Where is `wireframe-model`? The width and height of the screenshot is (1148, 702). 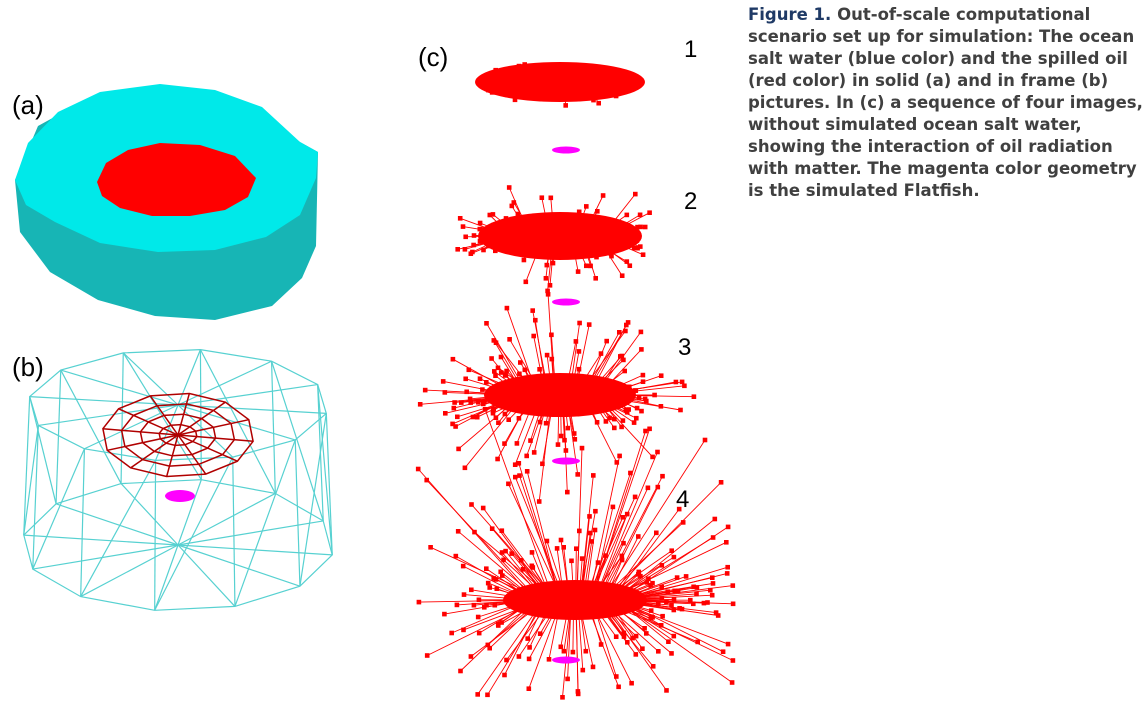
wireframe-model is located at coordinates (178, 479).